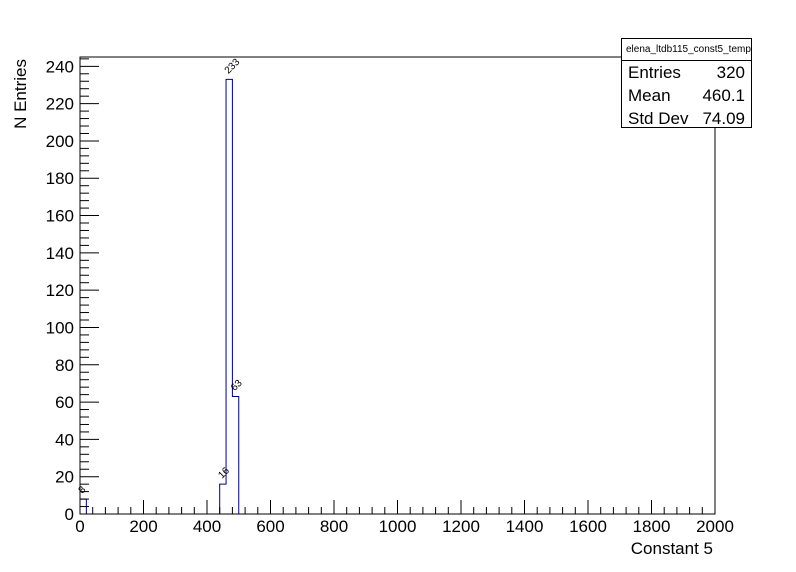 The width and height of the screenshot is (796, 572). Describe the element at coordinates (398, 526) in the screenshot. I see `x-tick-label: 1000` at that location.